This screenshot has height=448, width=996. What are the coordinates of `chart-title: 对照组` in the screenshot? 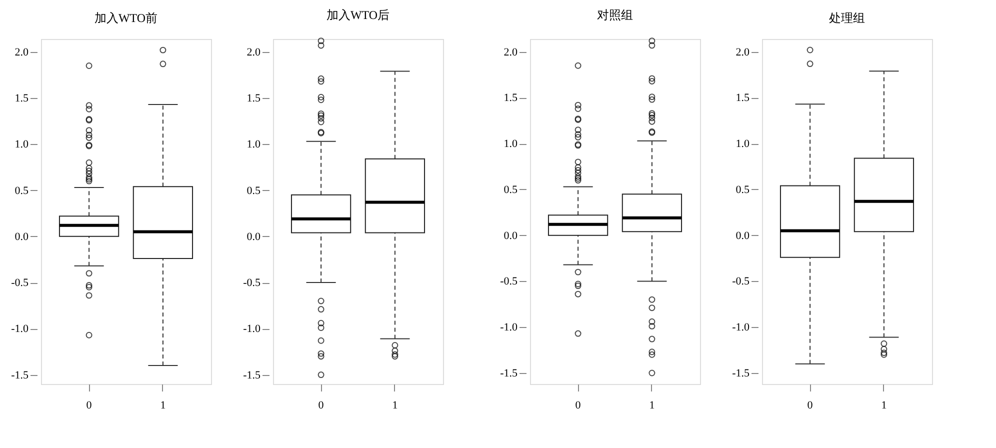 It's located at (615, 15).